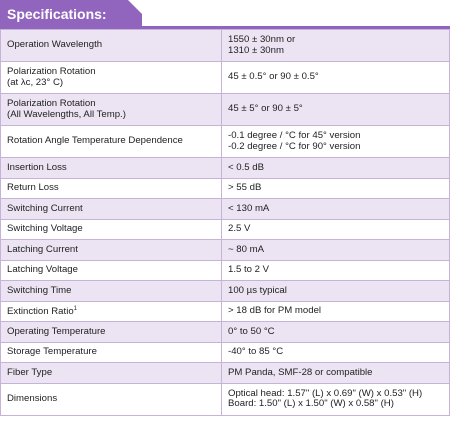  What do you see at coordinates (66, 114) in the screenshot?
I see `param-text: (All Wavelengths, All Temp.)` at bounding box center [66, 114].